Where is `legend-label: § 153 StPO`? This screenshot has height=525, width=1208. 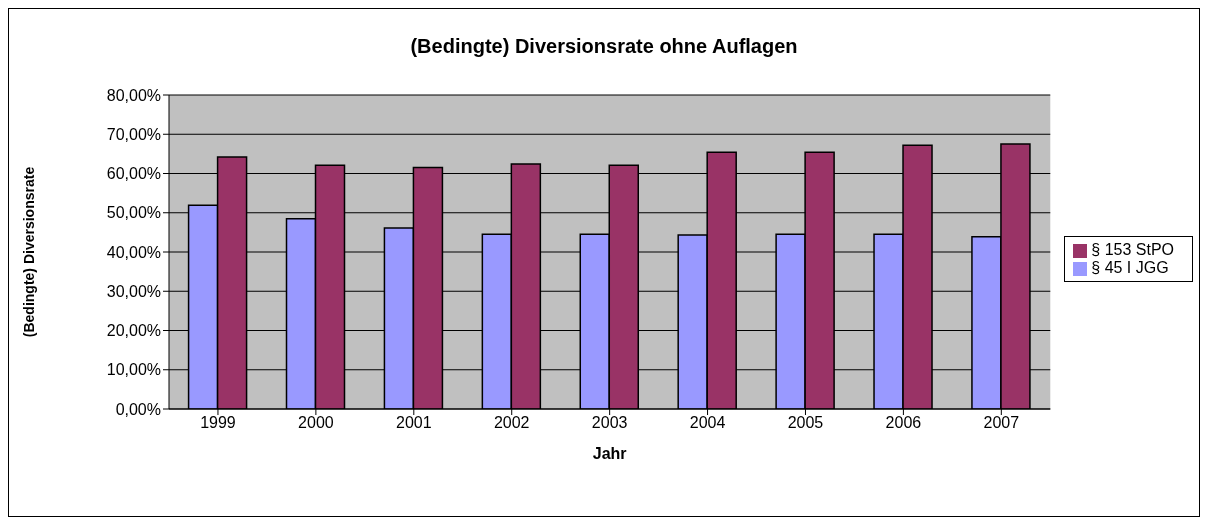 legend-label: § 153 StPO is located at coordinates (1132, 249).